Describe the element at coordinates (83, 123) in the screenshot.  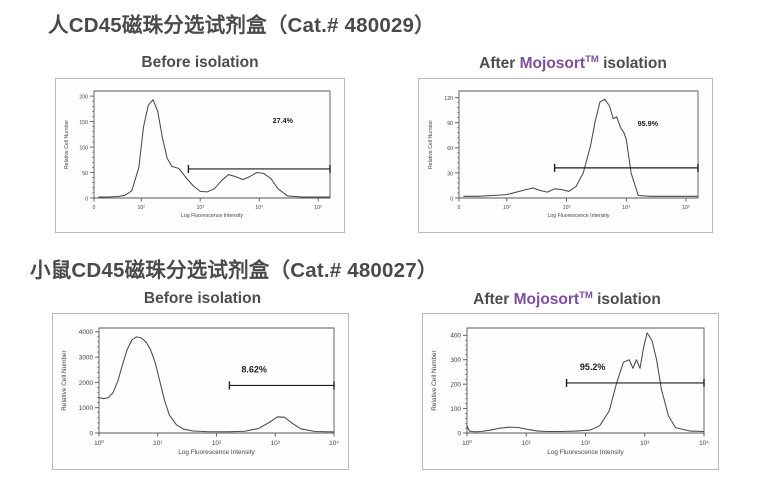
I see `svg-text: 150` at that location.